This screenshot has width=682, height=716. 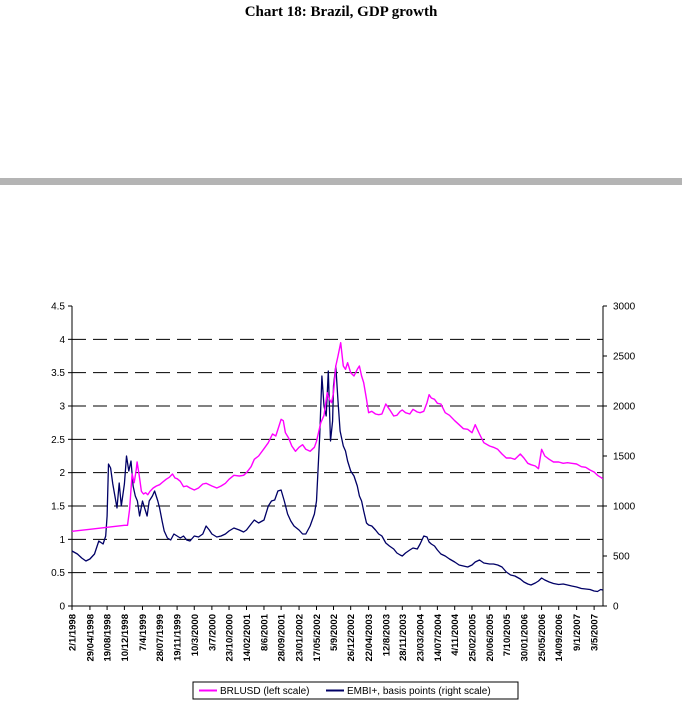 I want to click on x-tick-label: 9/1/2007, so click(x=577, y=632).